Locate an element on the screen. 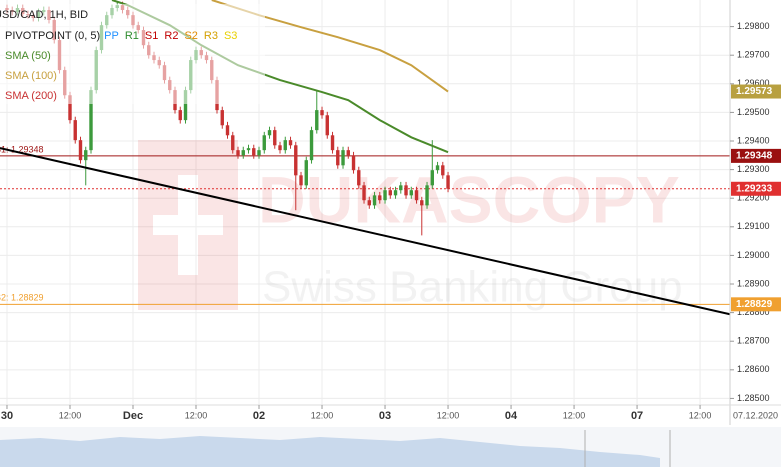 This screenshot has height=467, width=781. pivot-name: PP is located at coordinates (111, 36).